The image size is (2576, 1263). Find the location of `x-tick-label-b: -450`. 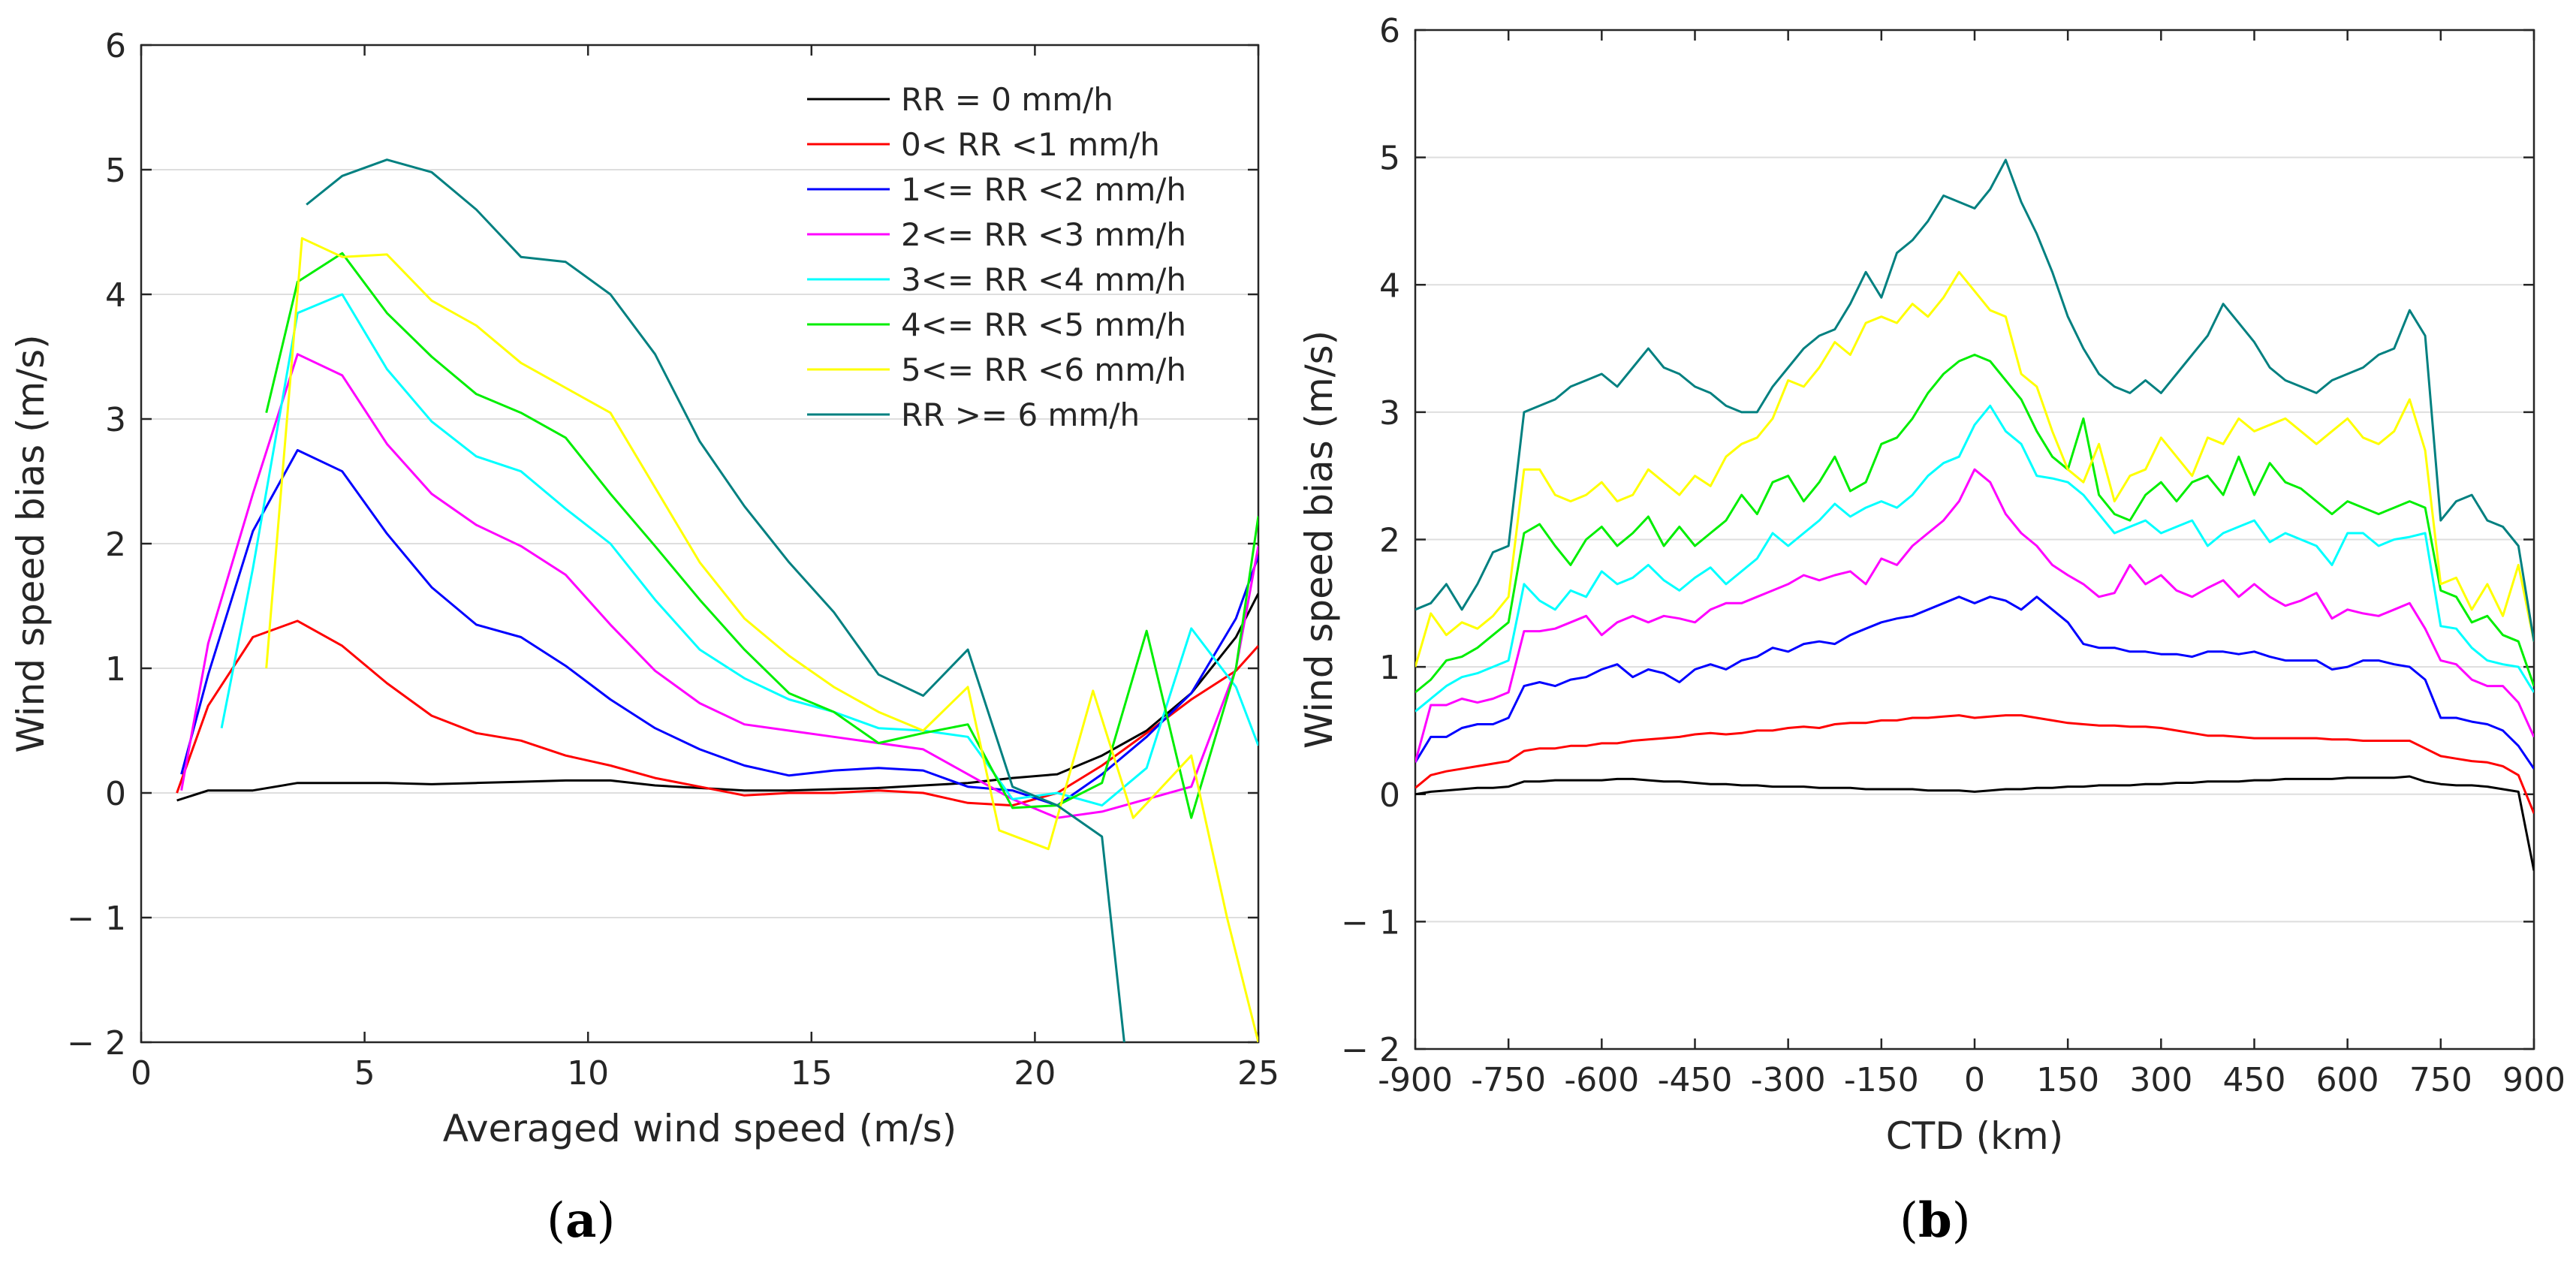

x-tick-label-b: -450 is located at coordinates (1696, 1080).